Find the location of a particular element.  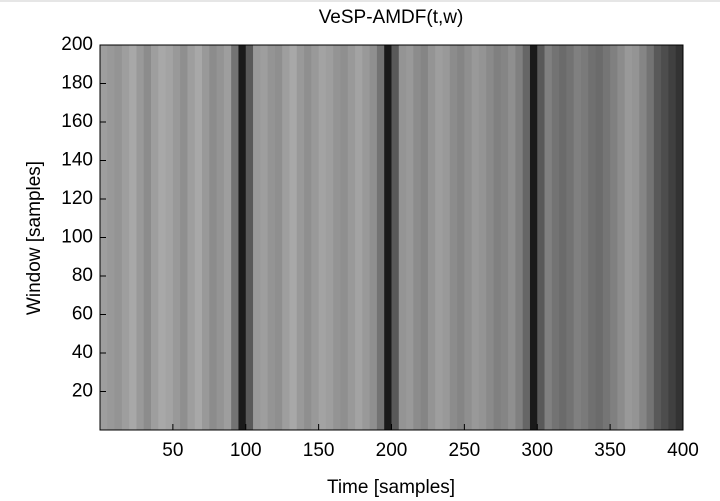

x-tick-label: 200 is located at coordinates (392, 450).